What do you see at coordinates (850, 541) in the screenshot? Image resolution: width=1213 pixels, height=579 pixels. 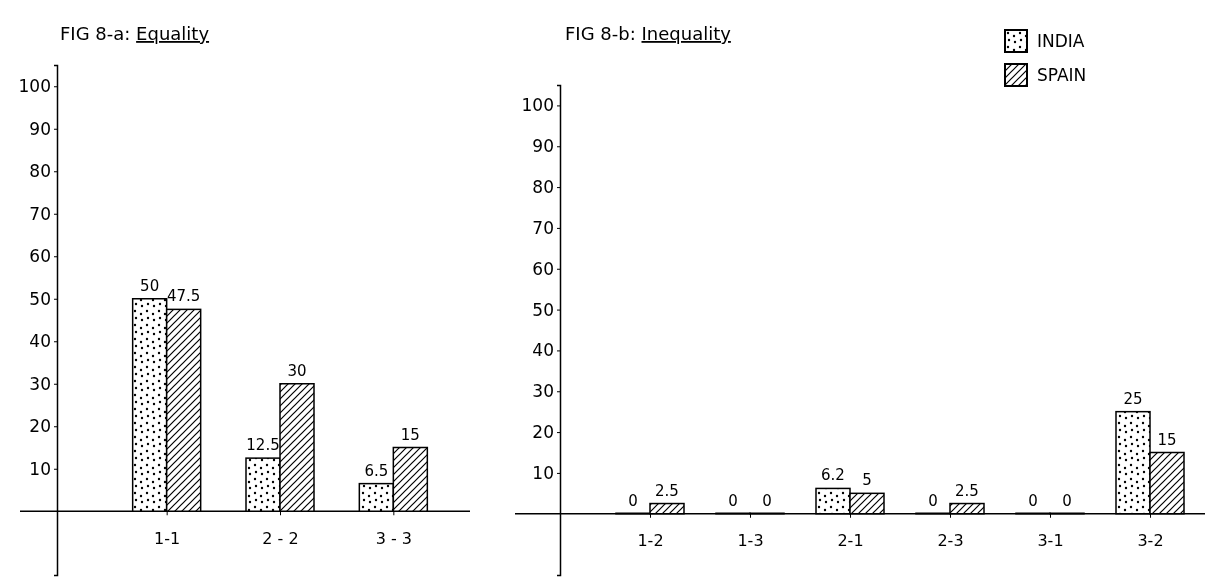 I see `x-tick-label: 2-1` at bounding box center [850, 541].